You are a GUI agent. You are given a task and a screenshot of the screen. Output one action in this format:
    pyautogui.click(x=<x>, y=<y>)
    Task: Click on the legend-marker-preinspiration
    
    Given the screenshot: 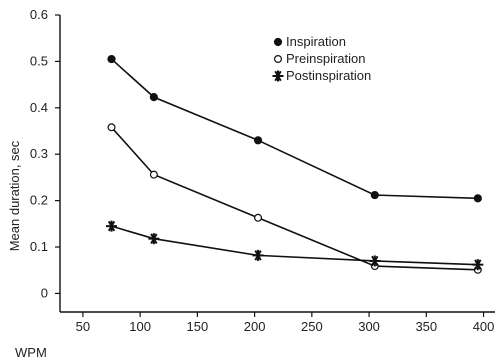 What is the action you would take?
    pyautogui.click(x=278, y=58)
    